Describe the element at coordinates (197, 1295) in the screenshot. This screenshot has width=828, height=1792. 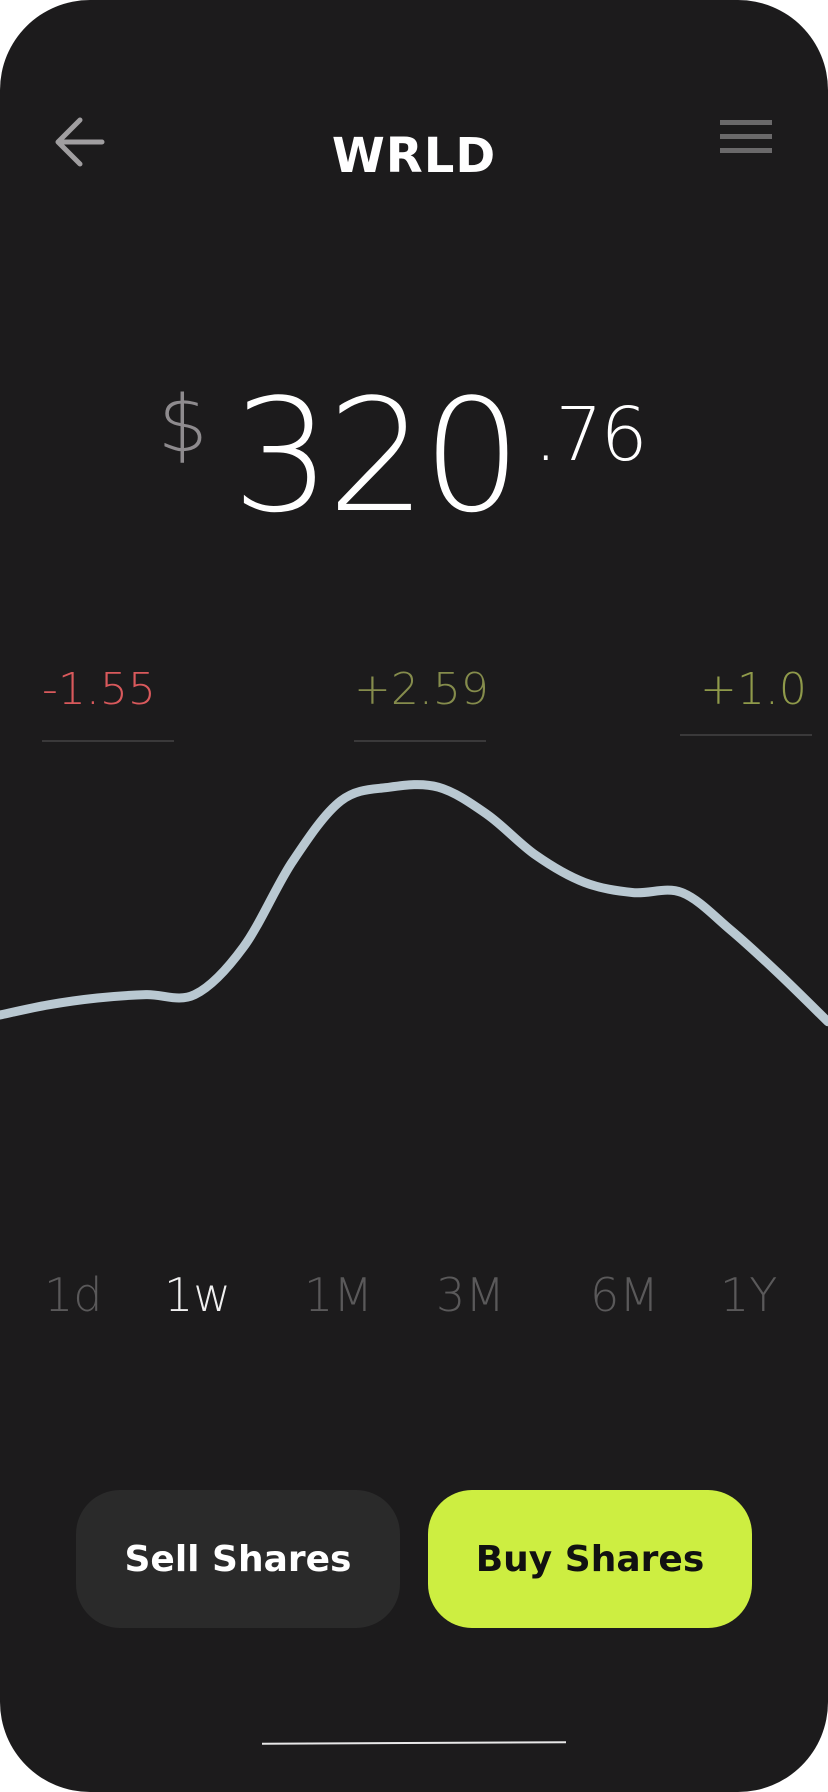
I see `range-option-1w: 1w` at that location.